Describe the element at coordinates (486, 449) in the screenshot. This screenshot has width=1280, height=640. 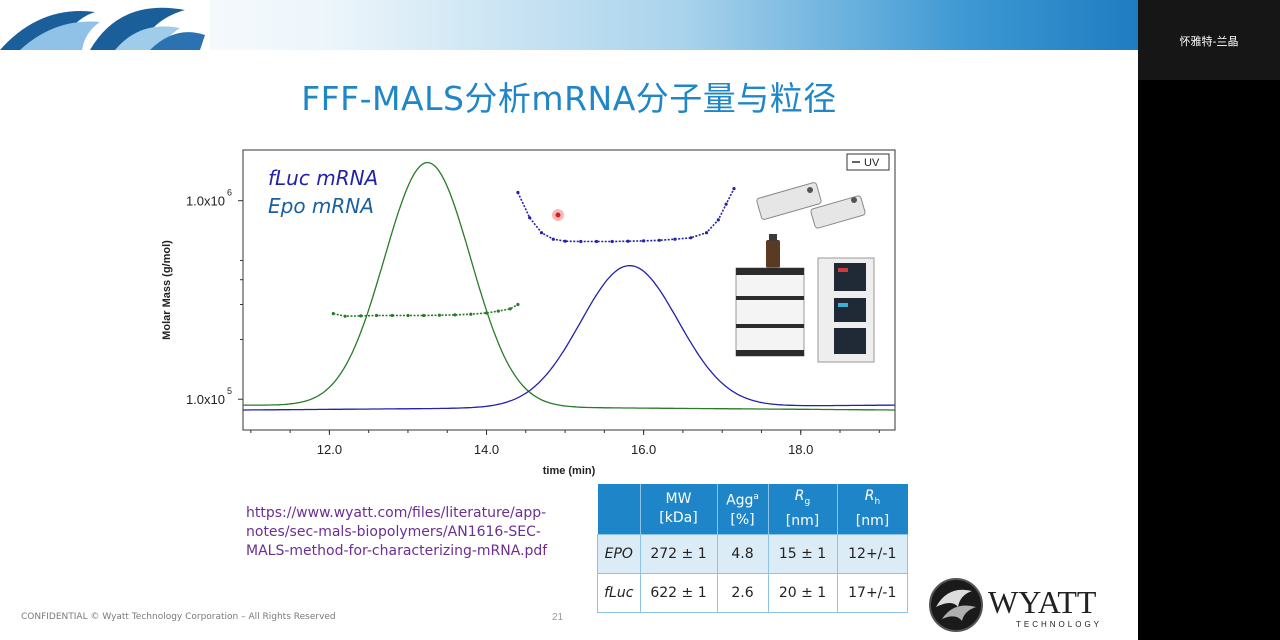
I see `x-tick-label: 14.0` at that location.